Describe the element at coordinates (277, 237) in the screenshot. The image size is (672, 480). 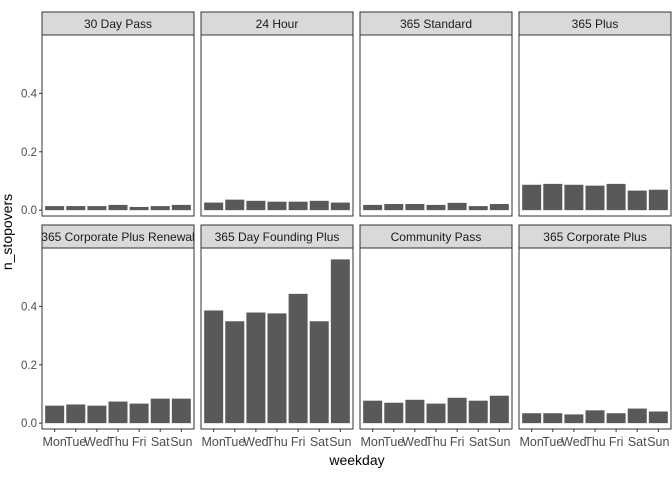
I see `facet-strip-label: 365 Day Founding Plus` at that location.